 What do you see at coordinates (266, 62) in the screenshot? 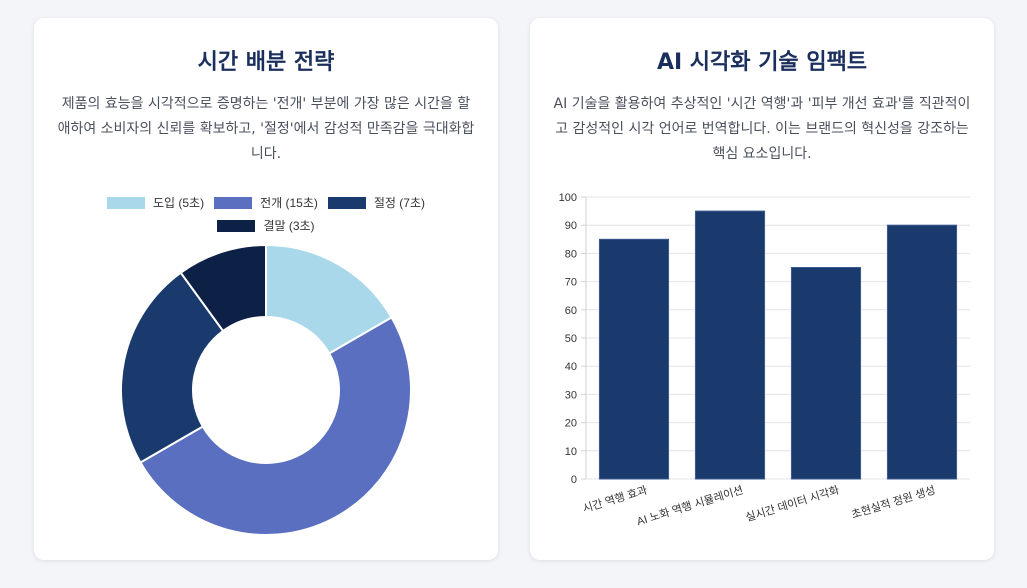
I see `time-allocation-title: 시간 배분 전략` at bounding box center [266, 62].